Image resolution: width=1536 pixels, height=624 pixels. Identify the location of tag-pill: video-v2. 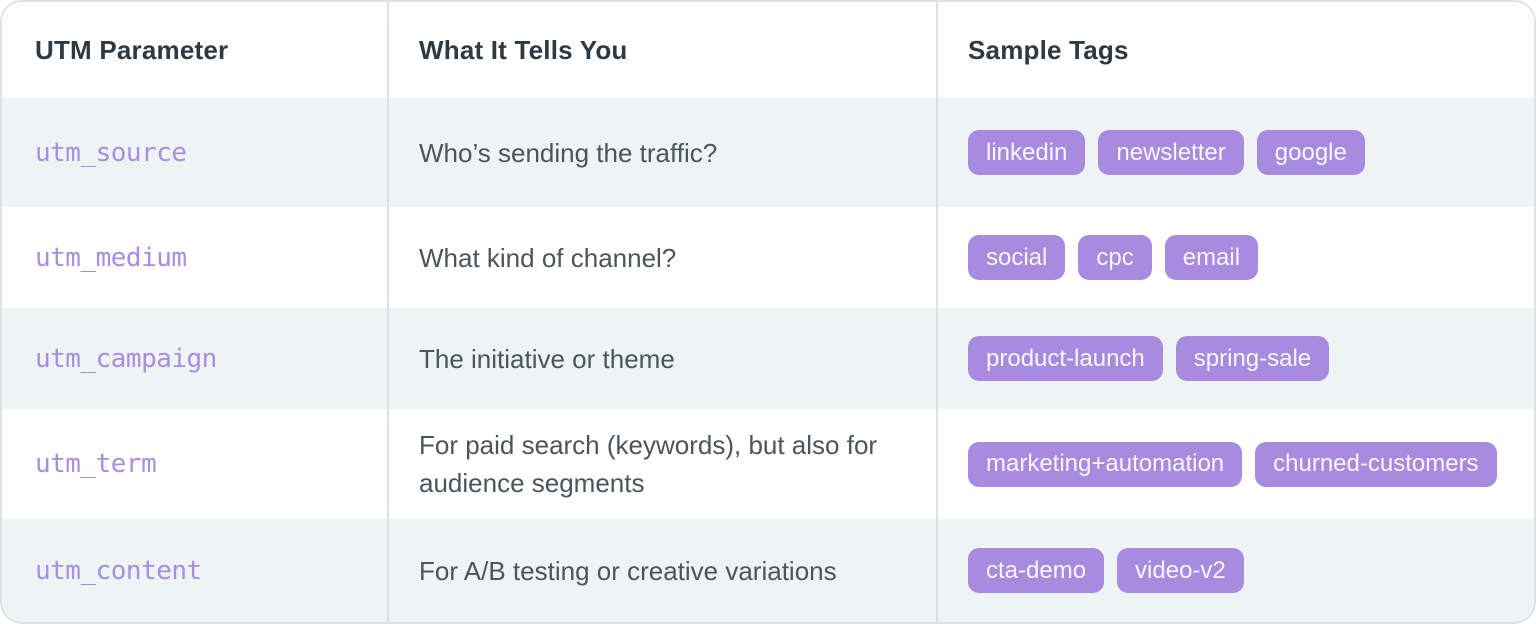
(1180, 570).